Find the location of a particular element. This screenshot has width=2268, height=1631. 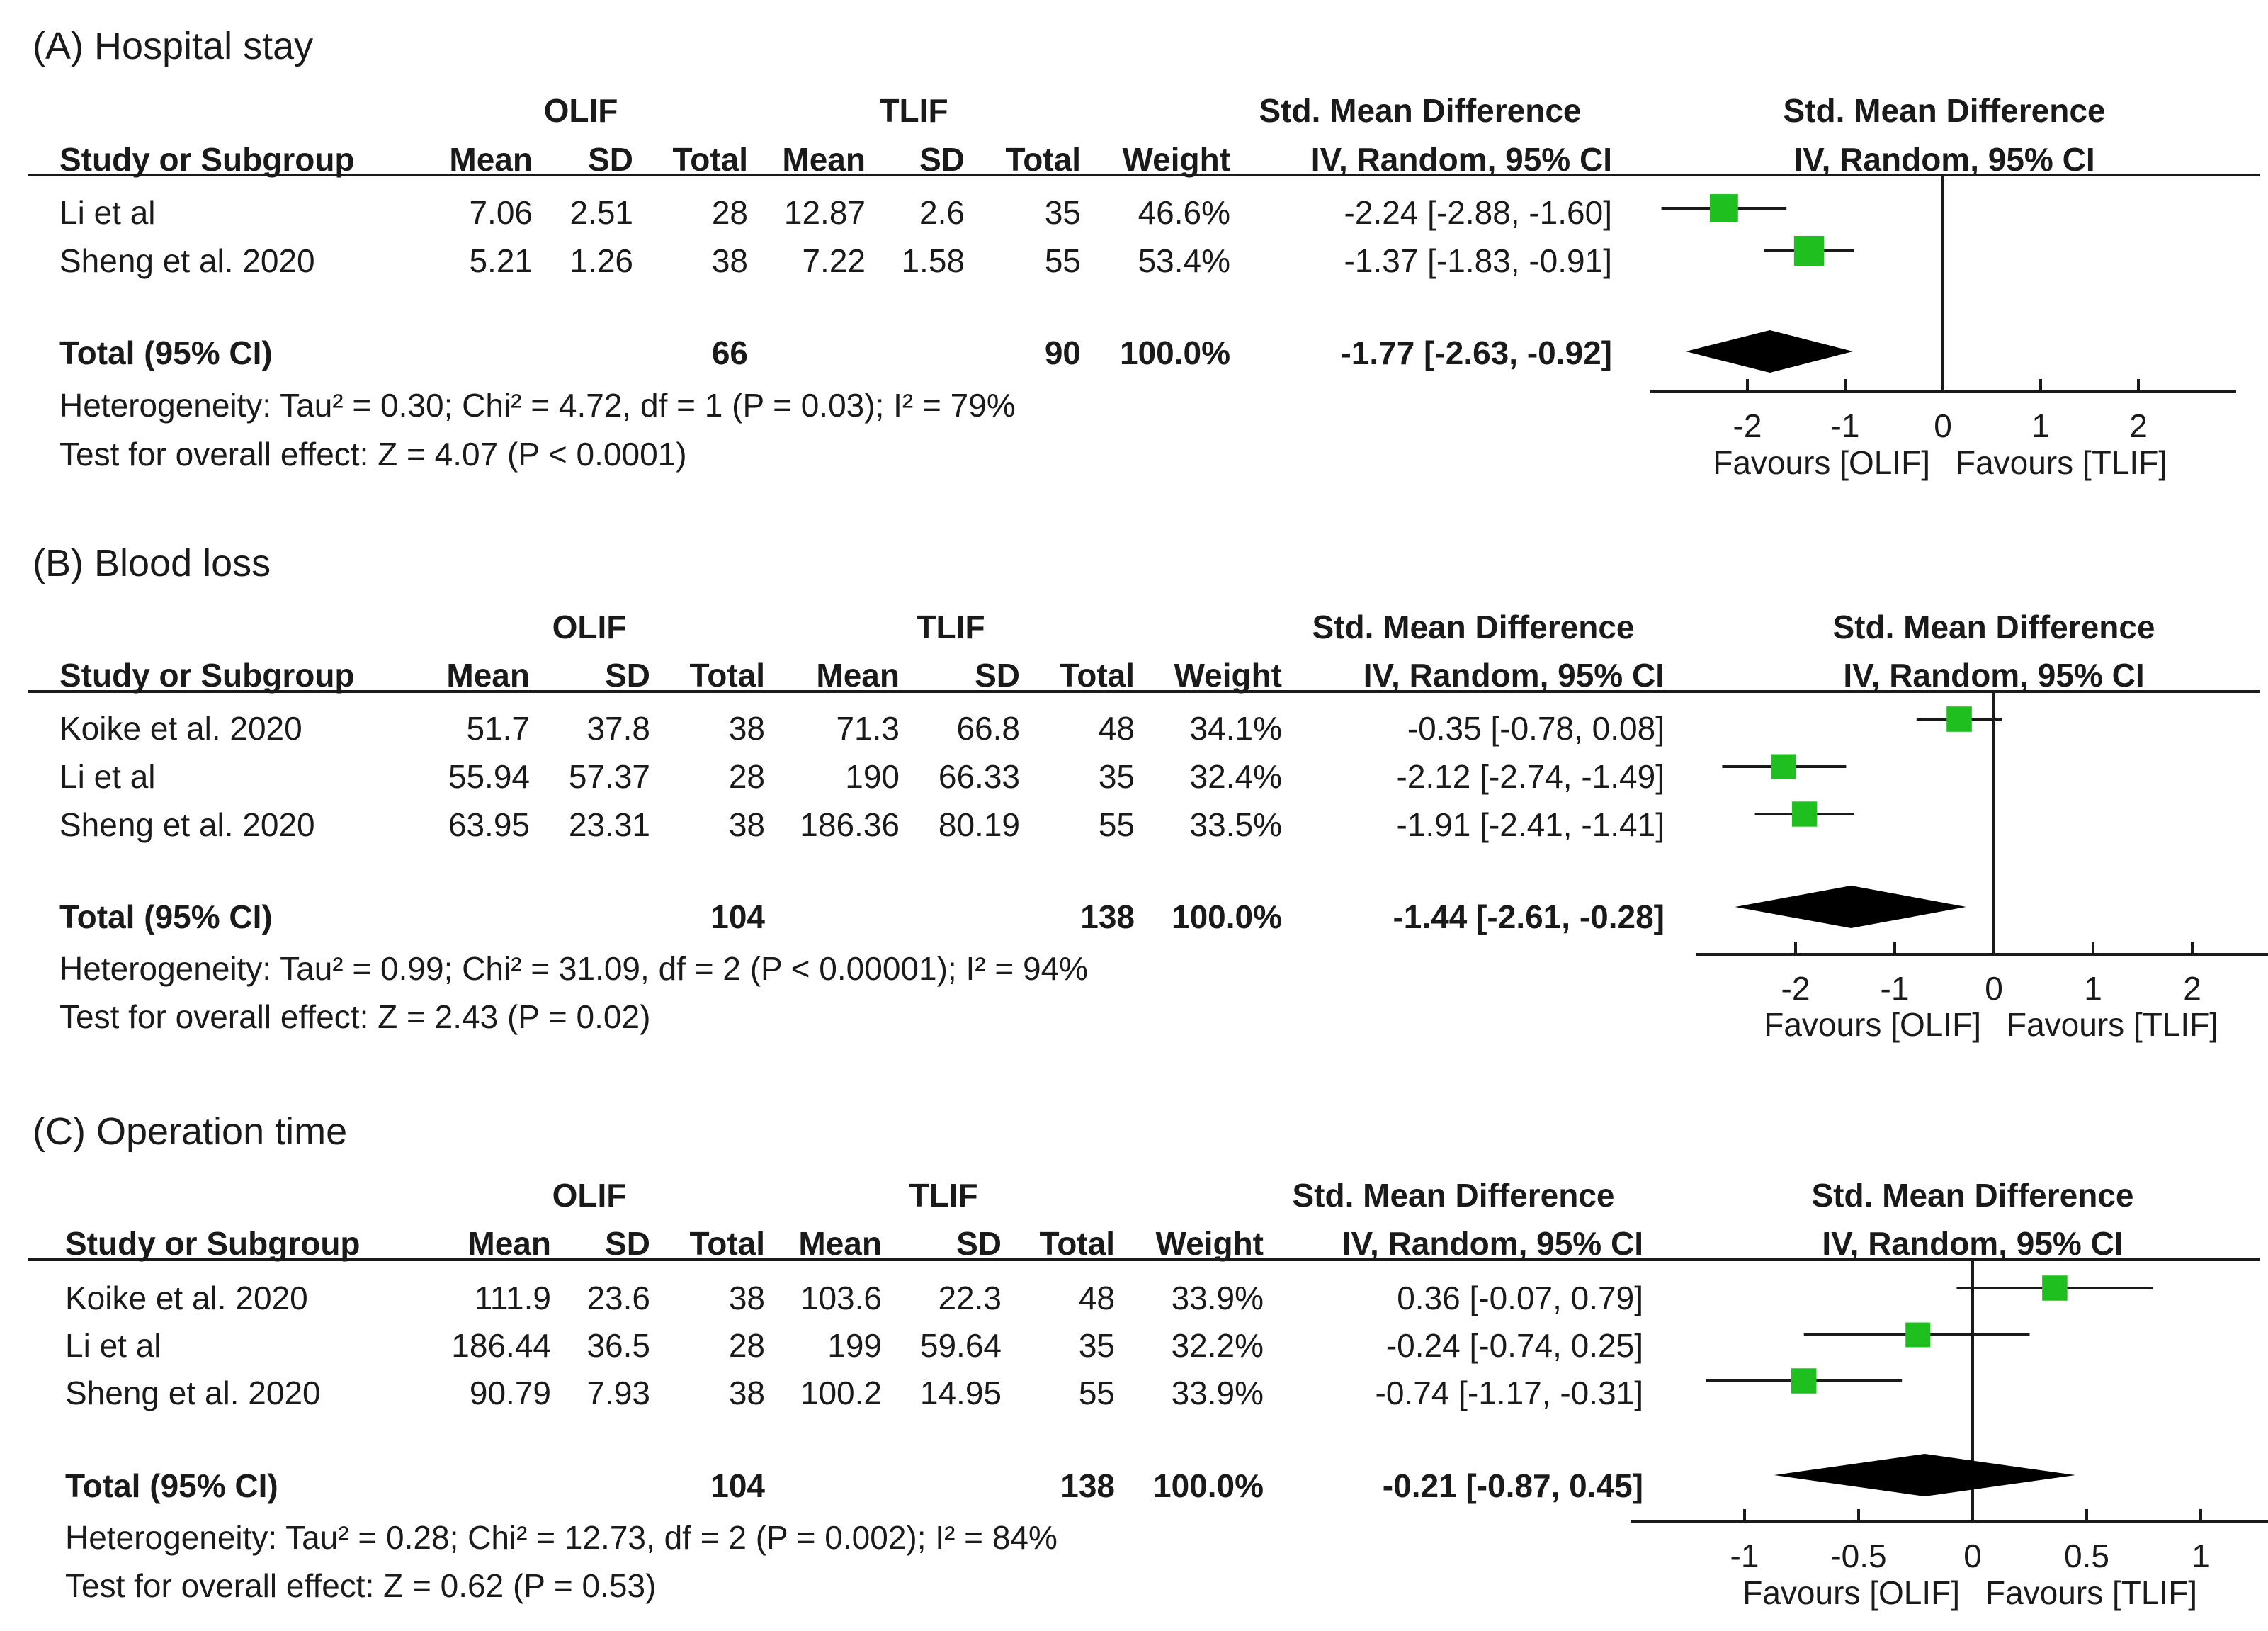

total-exp: 66 is located at coordinates (729, 352).